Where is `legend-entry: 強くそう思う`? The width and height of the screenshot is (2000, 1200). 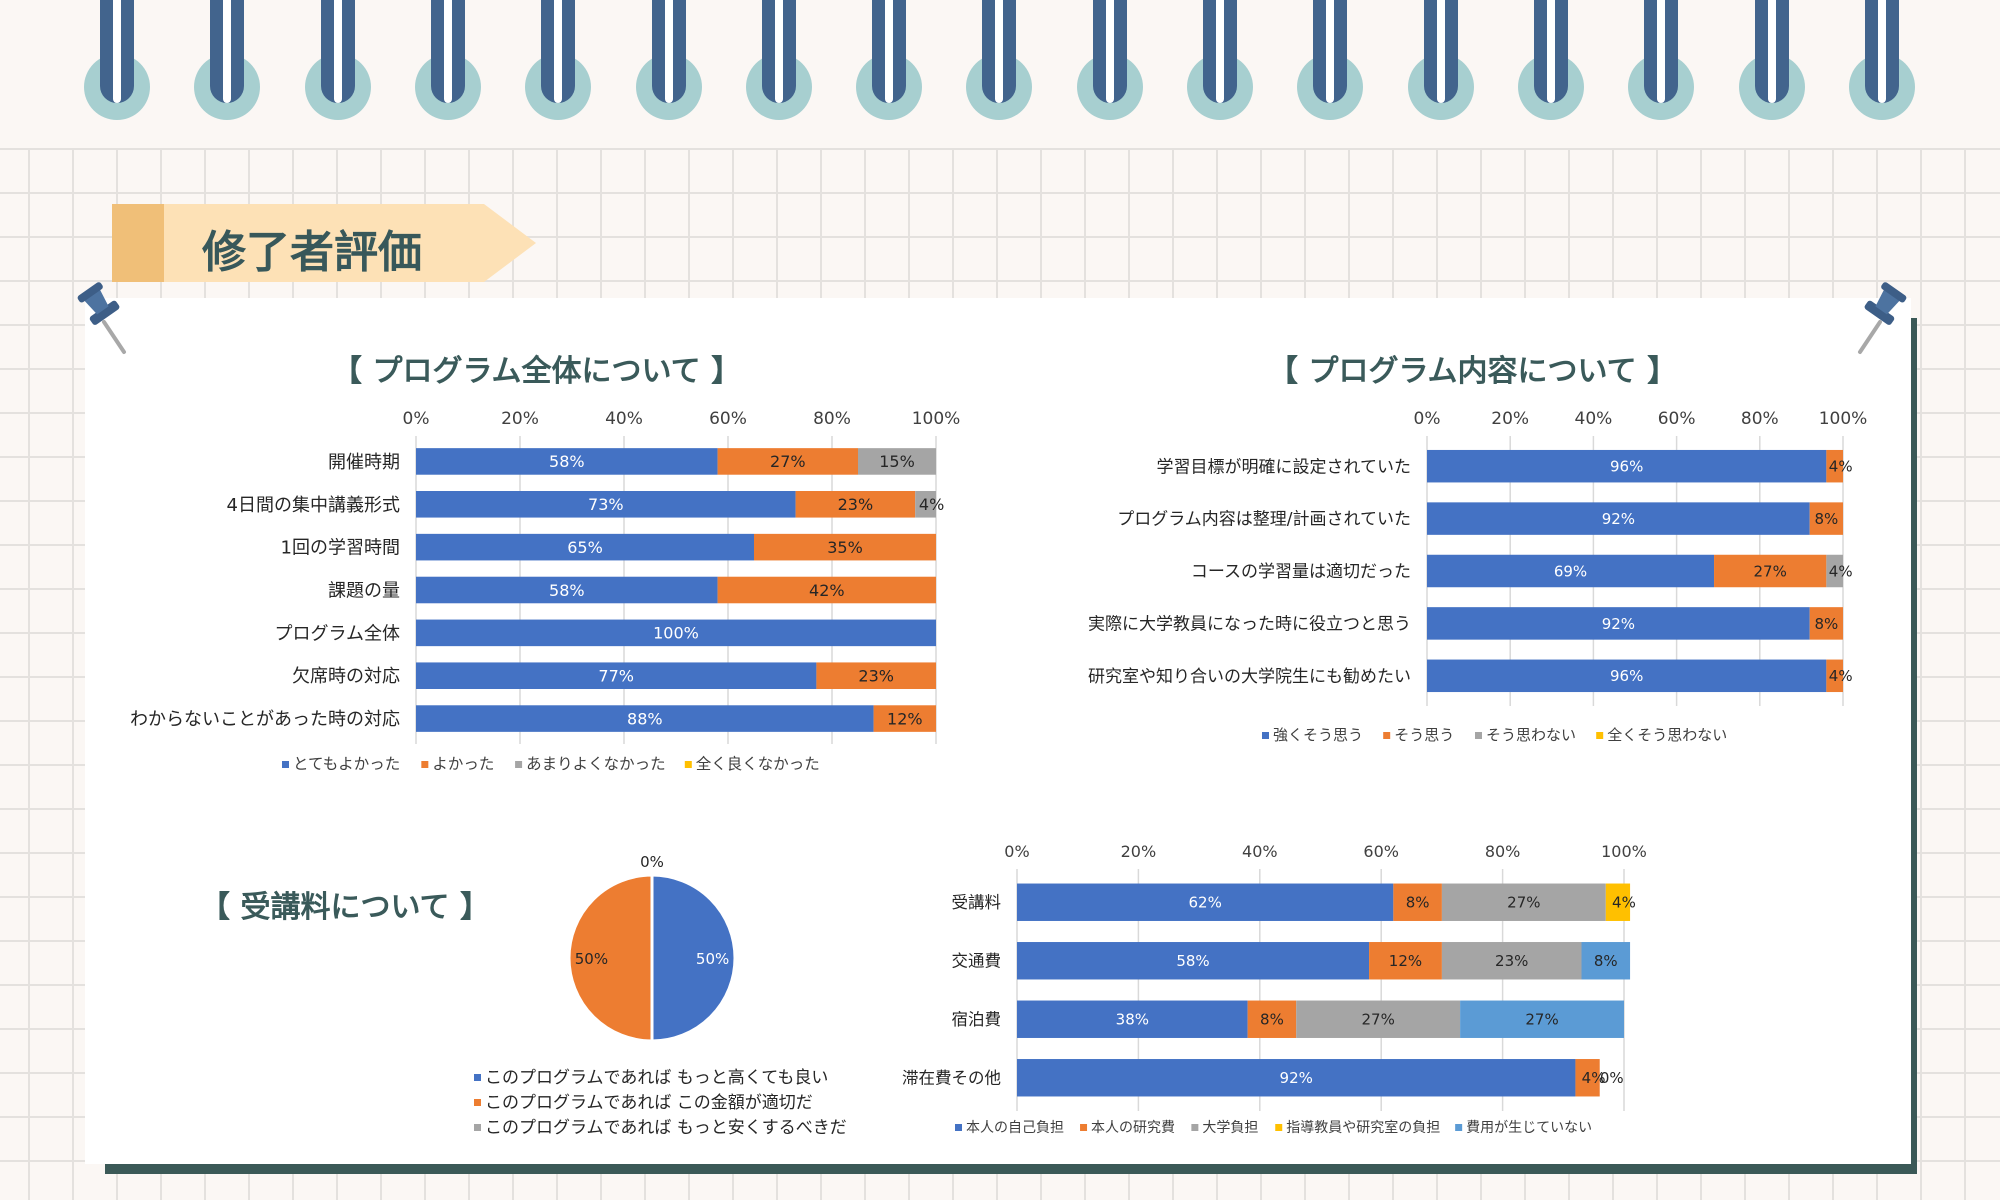
legend-entry: 強くそう思う is located at coordinates (1318, 735).